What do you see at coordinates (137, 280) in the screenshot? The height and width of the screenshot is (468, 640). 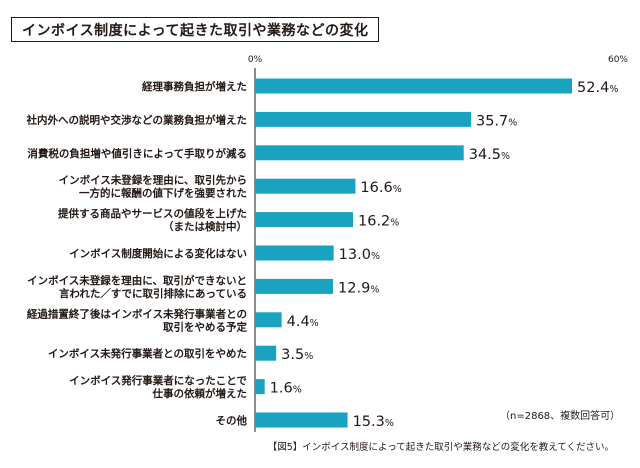 I see `category-label: インボイス未登録を理由に、取引ができないと` at bounding box center [137, 280].